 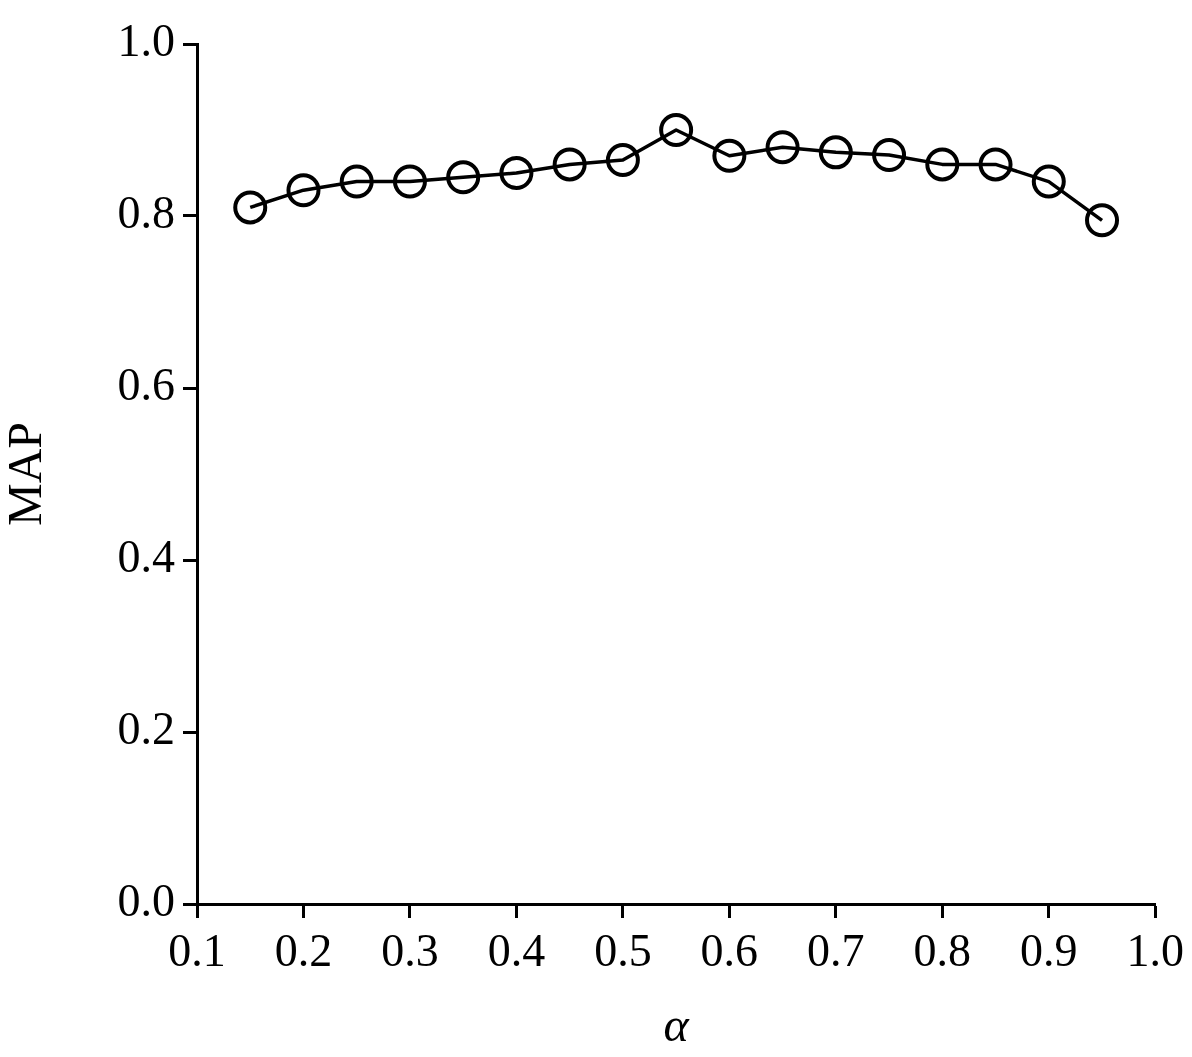 I want to click on x-axis-title: α, so click(x=676, y=1024).